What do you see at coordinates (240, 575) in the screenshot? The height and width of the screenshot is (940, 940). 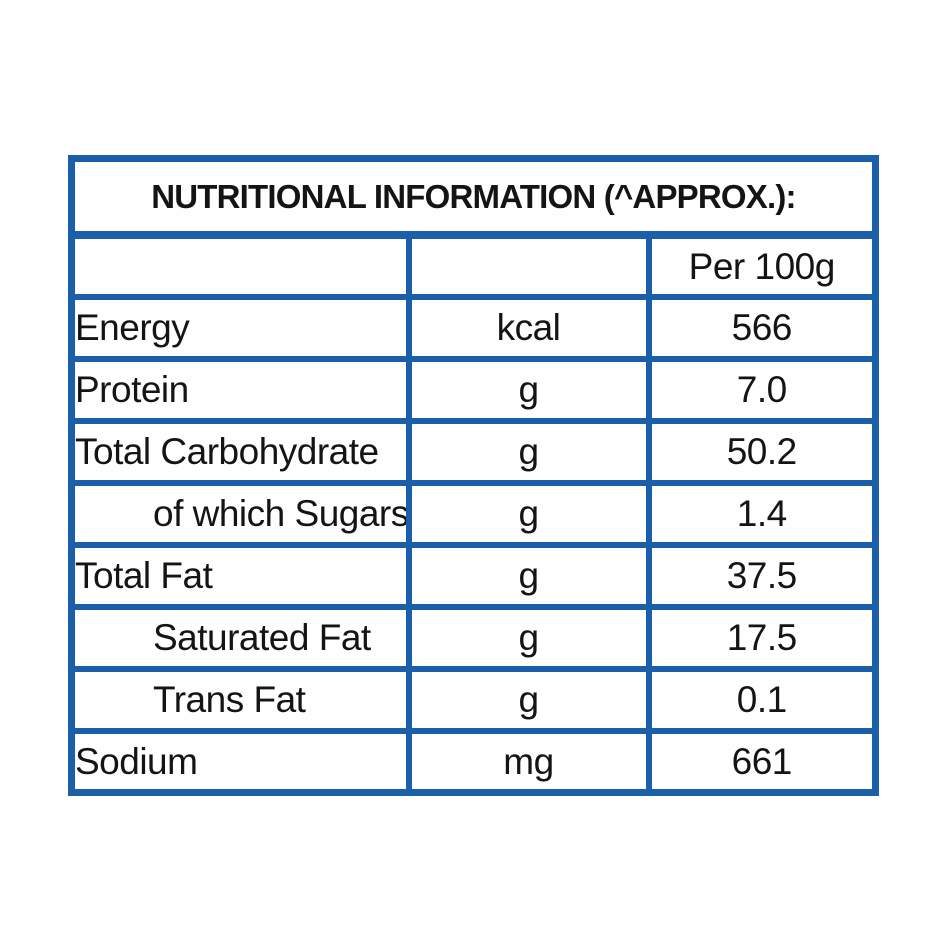 I see `nutrient-name: Total Fat` at bounding box center [240, 575].